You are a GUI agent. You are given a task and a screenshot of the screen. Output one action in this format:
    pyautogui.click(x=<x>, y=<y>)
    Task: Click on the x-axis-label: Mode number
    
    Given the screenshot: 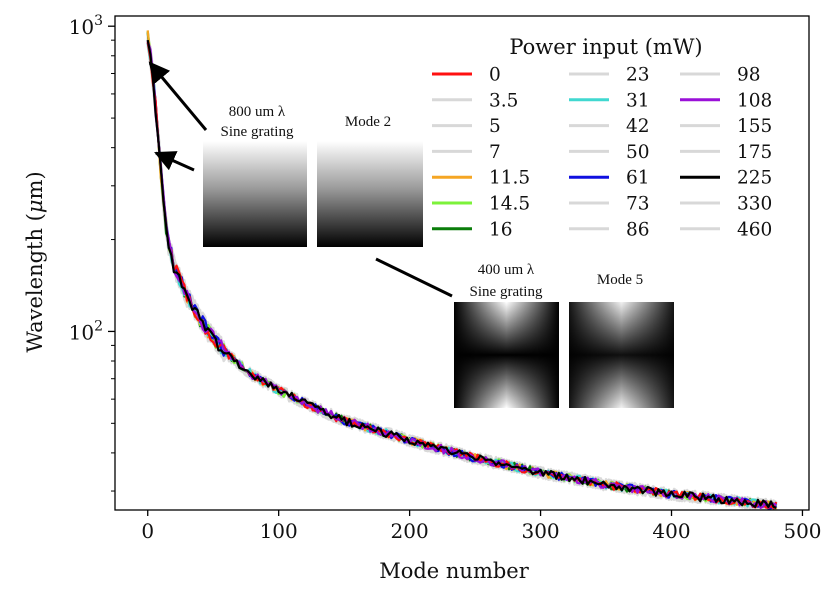 What is the action you would take?
    pyautogui.click(x=454, y=571)
    